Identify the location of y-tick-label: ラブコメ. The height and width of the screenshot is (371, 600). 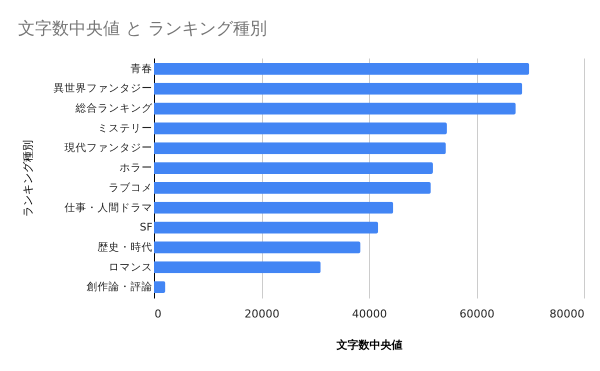
(130, 187).